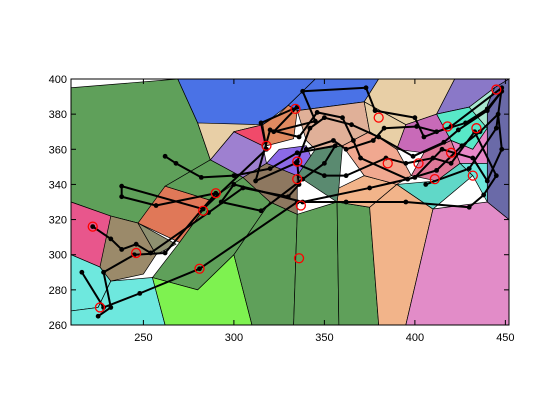 The height and width of the screenshot is (420, 560). Describe the element at coordinates (58, 221) in the screenshot. I see `y-tick-label: 320` at that location.